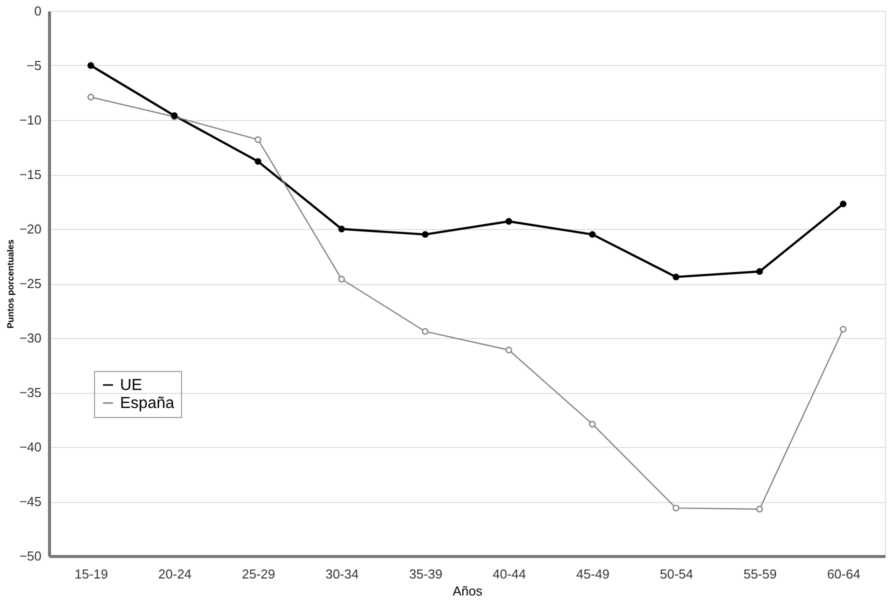 Image resolution: width=890 pixels, height=603 pixels. Describe the element at coordinates (147, 403) in the screenshot. I see `legend-label: España` at that location.